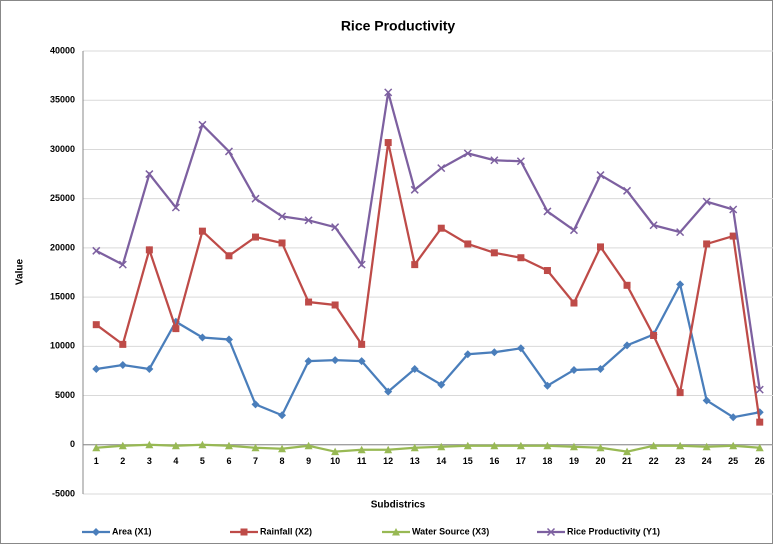 This screenshot has width=774, height=549. What do you see at coordinates (388, 461) in the screenshot?
I see `x-tick-label: 12` at bounding box center [388, 461].